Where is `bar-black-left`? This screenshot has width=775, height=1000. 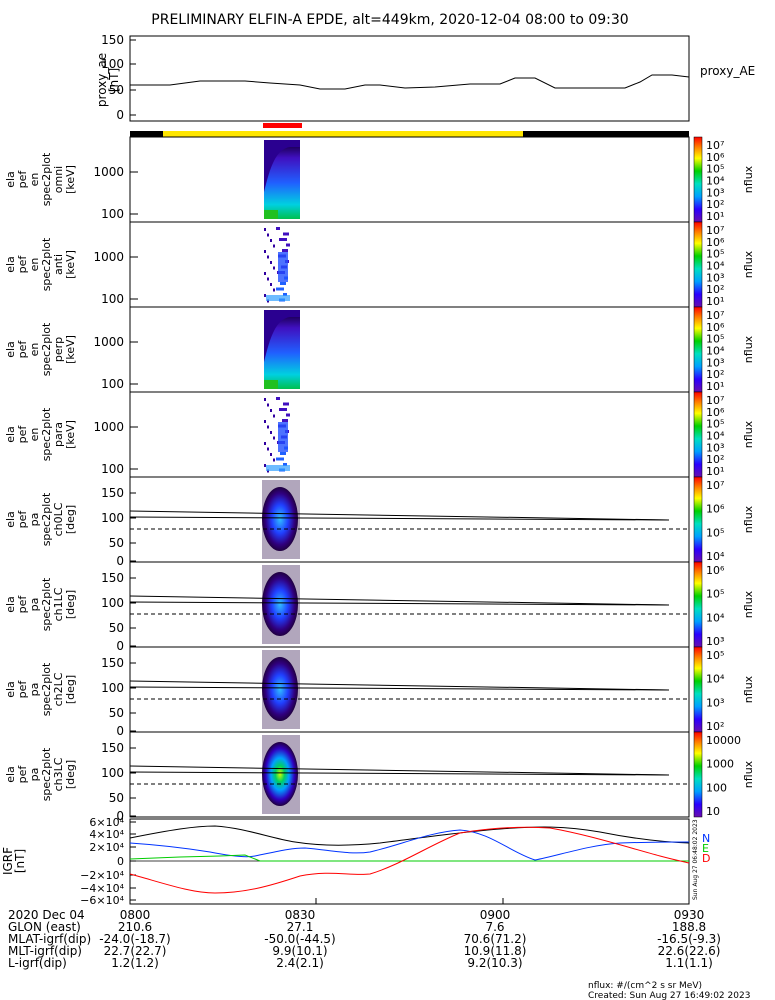 bar-black-left is located at coordinates (146, 134).